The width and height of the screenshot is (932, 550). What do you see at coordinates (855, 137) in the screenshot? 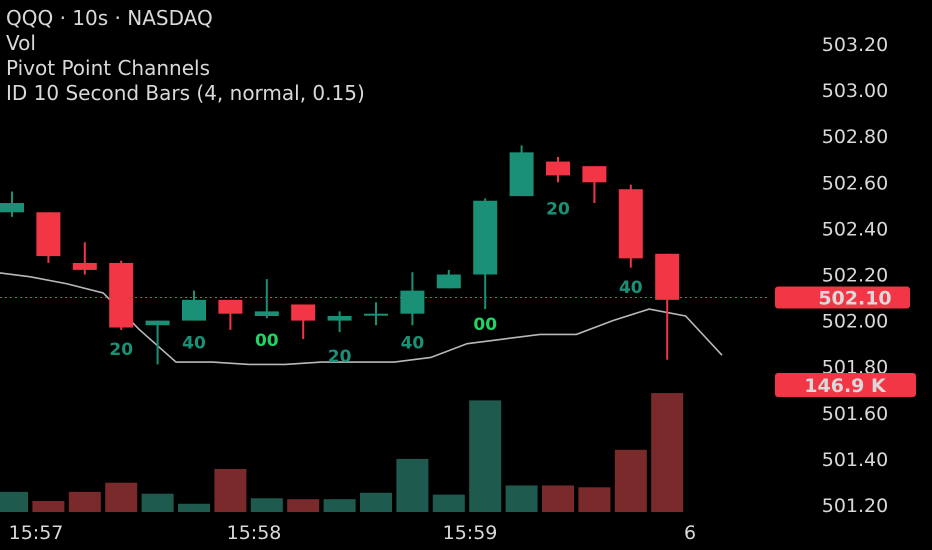
I see `y-tick-label: 502.80` at bounding box center [855, 137].